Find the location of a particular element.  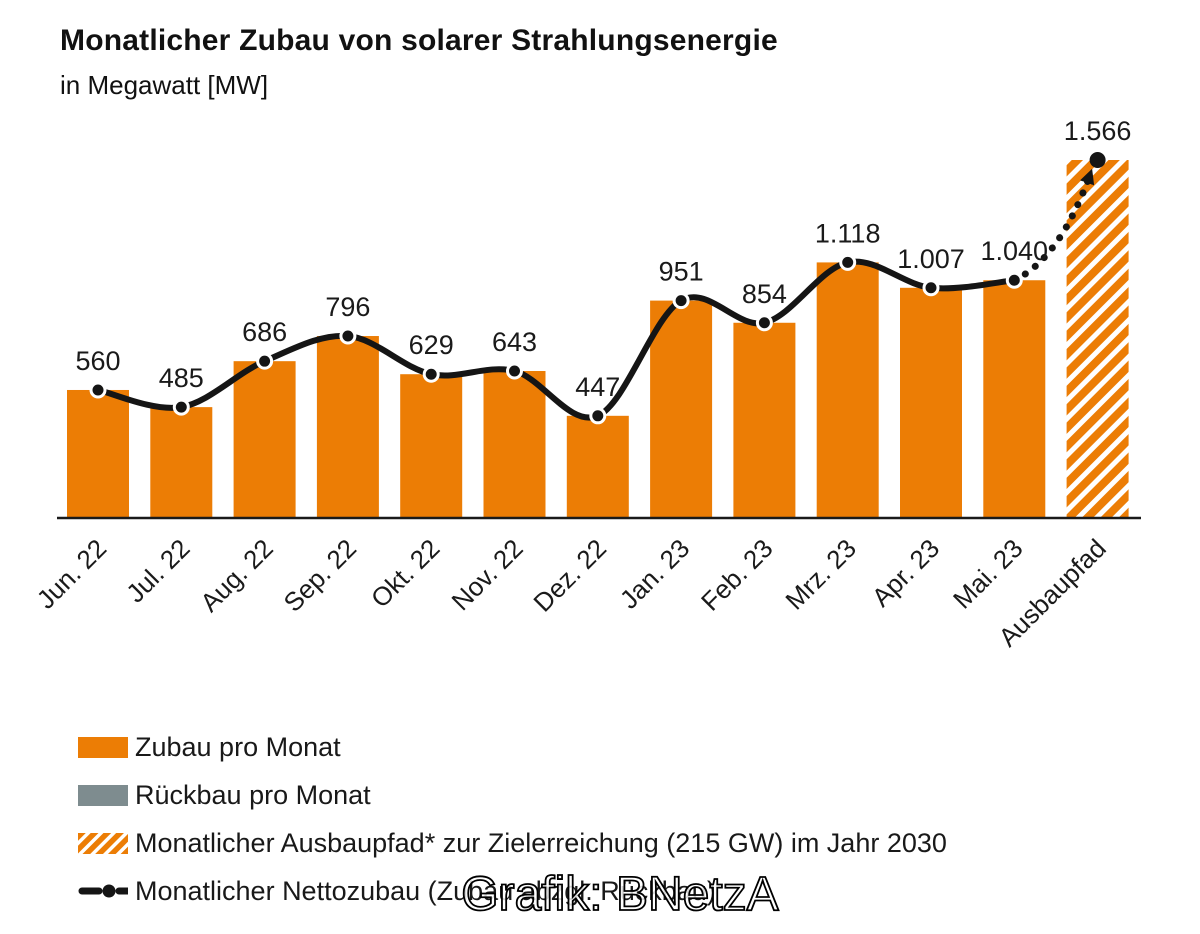

value-label: 643 is located at coordinates (514, 342).